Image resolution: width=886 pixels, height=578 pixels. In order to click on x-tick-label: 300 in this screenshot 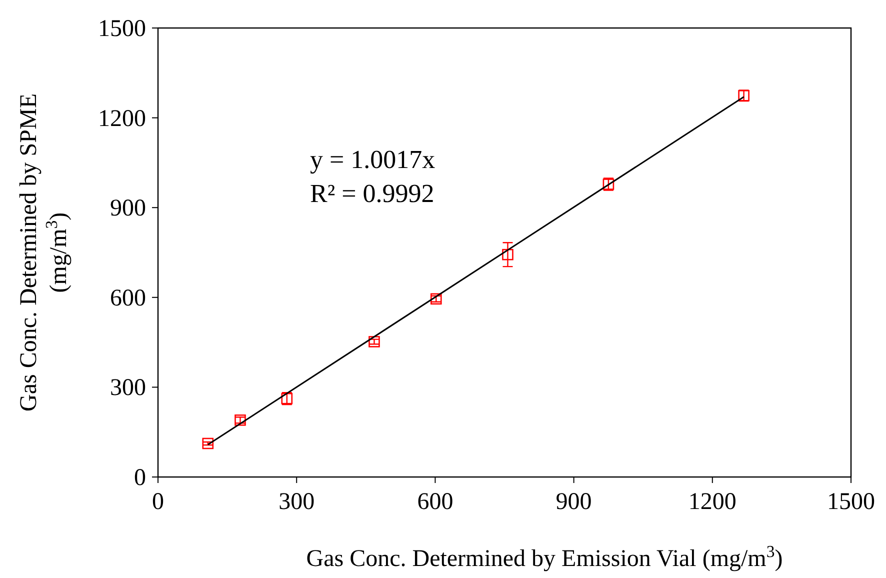, I will do `click(296, 502)`.